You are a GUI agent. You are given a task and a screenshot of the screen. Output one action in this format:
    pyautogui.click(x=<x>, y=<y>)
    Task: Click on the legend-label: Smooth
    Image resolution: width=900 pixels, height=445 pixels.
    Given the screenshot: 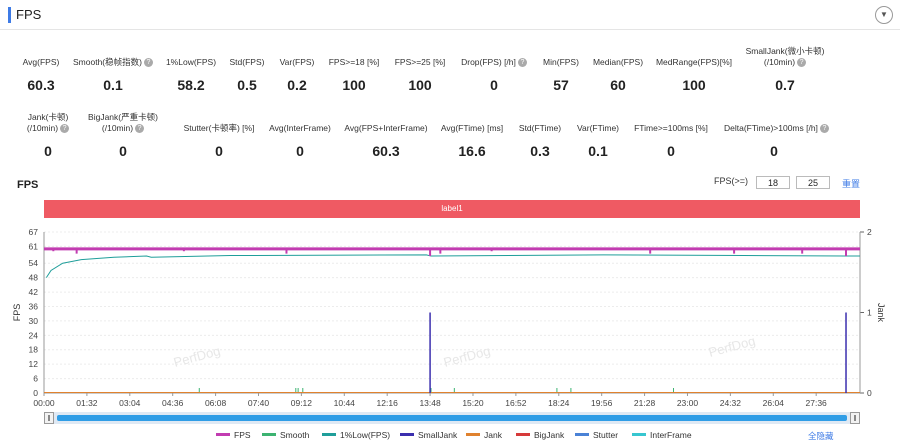 What is the action you would take?
    pyautogui.click(x=295, y=435)
    